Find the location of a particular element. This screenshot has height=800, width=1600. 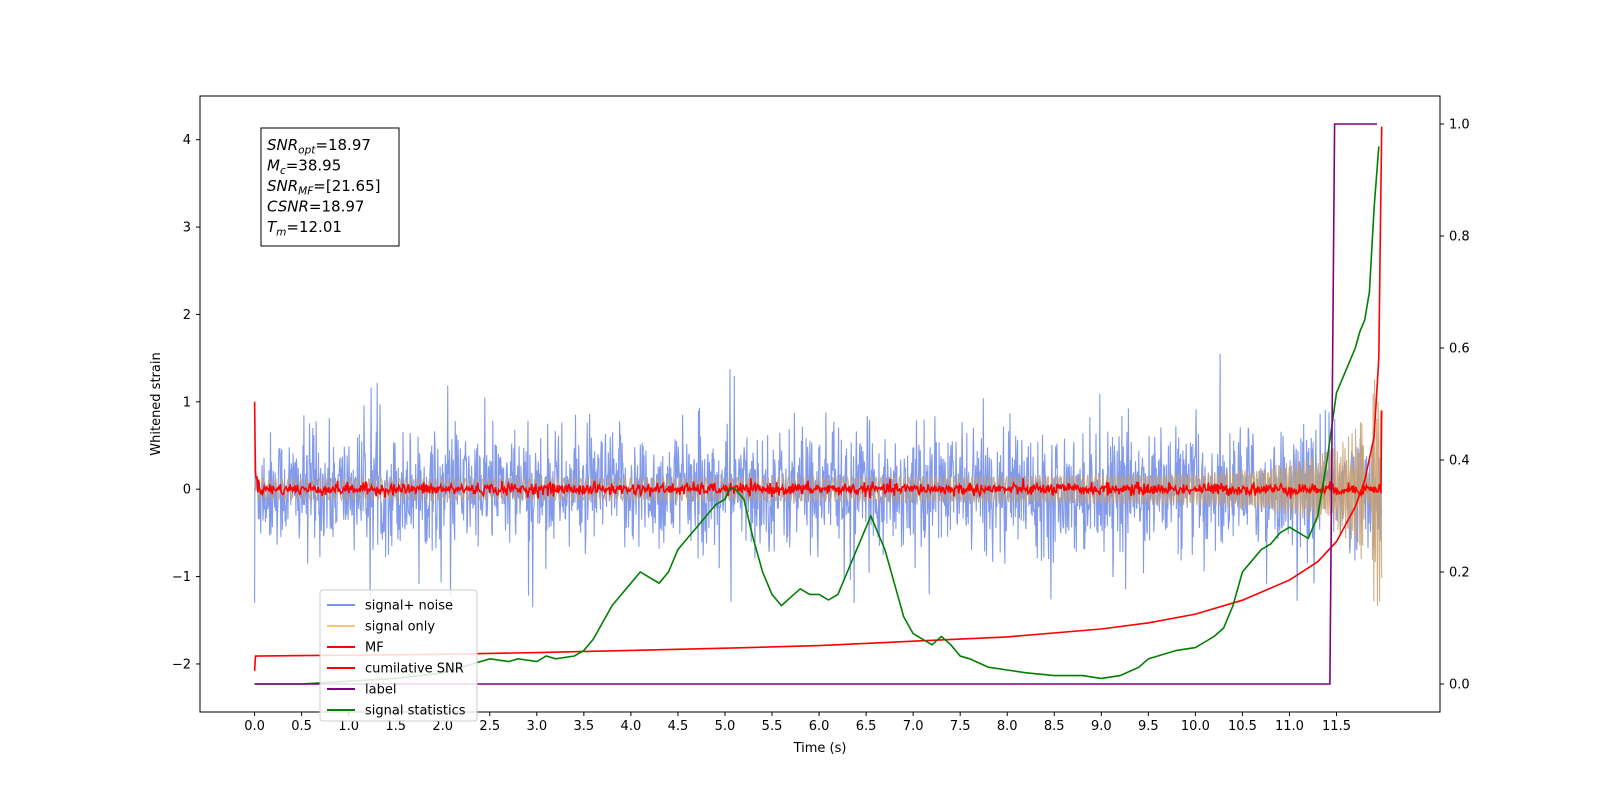

x-tick-label: 10.5 is located at coordinates (1242, 726).